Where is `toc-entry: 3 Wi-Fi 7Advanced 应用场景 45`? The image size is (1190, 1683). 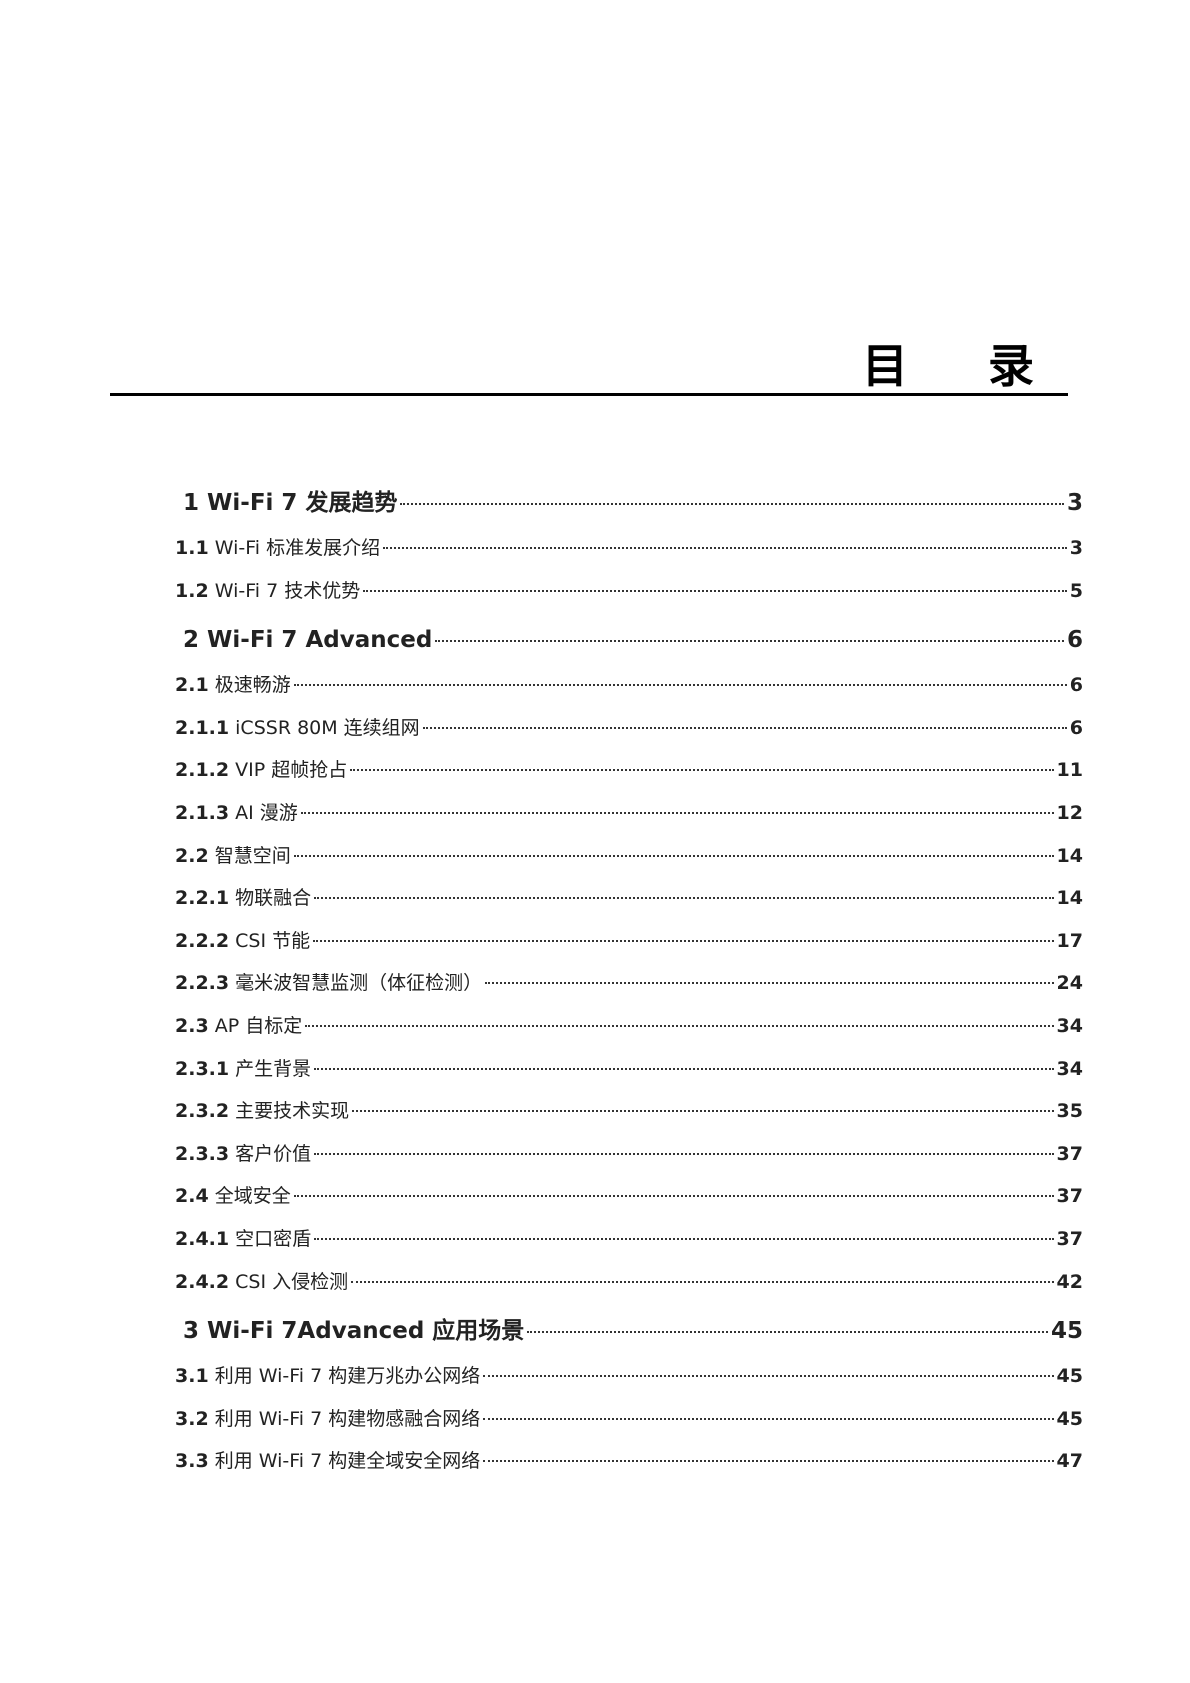
toc-entry: 3 Wi-Fi 7Advanced 应用场景 45 is located at coordinates (629, 1331).